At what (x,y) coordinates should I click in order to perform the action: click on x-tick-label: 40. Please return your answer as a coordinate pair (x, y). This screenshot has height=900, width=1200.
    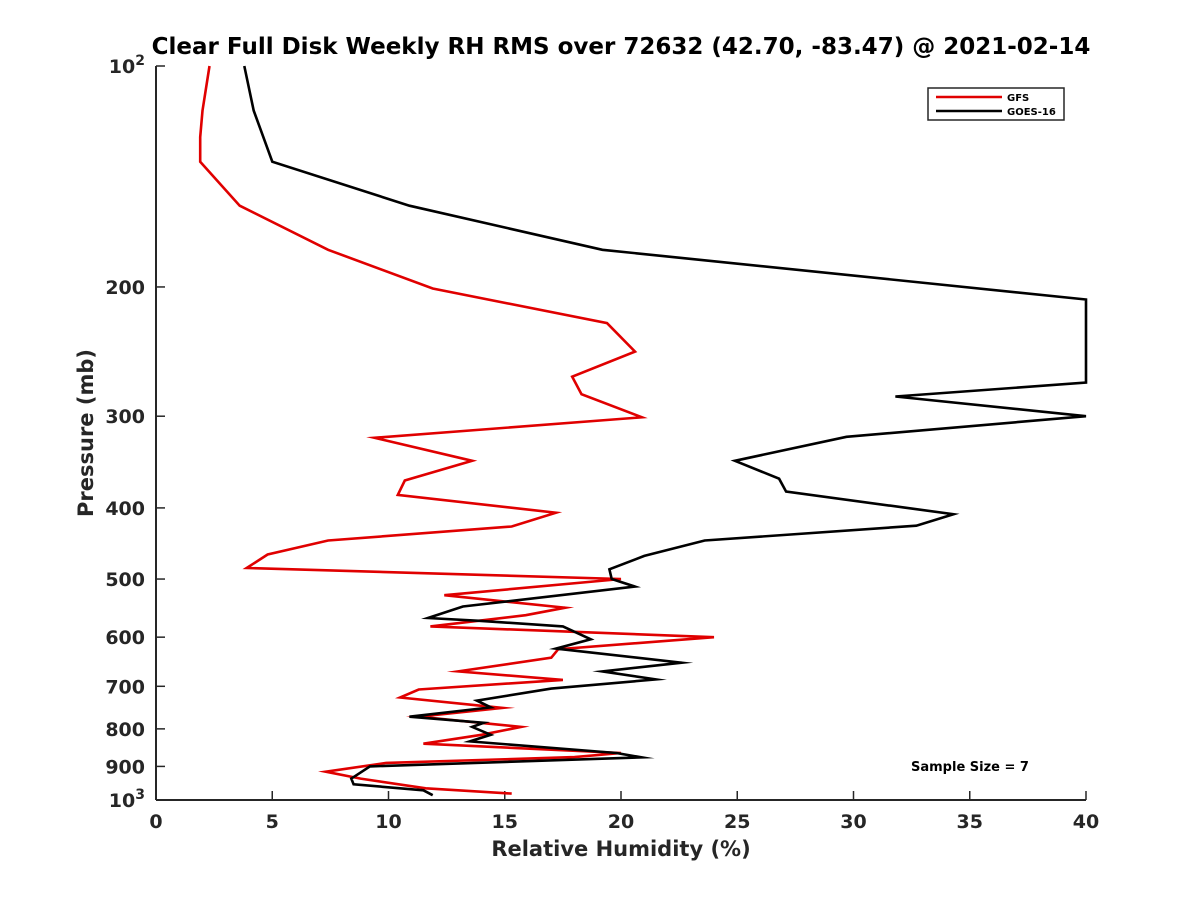
    Looking at the image, I should click on (1086, 822).